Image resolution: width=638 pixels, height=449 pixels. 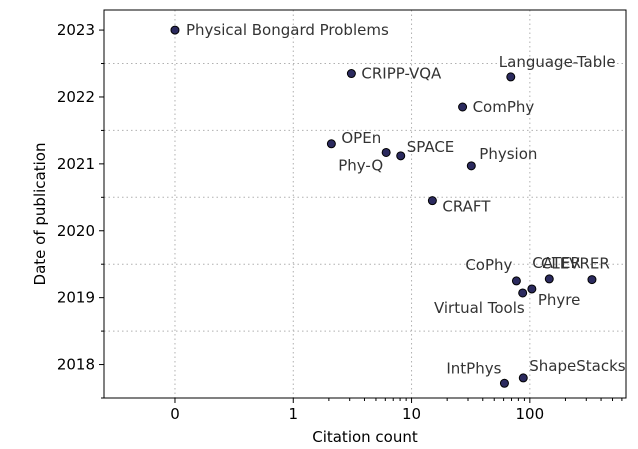 What do you see at coordinates (76, 365) in the screenshot?
I see `y-tick-label: 2018` at bounding box center [76, 365].